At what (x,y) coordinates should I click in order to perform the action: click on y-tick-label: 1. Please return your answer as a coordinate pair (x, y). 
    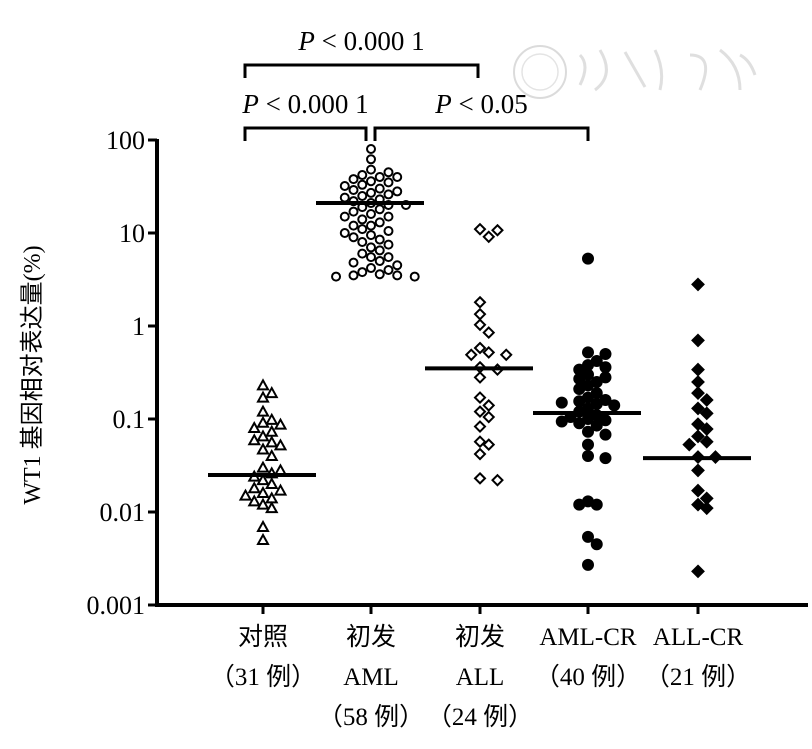
    Looking at the image, I should click on (138, 326).